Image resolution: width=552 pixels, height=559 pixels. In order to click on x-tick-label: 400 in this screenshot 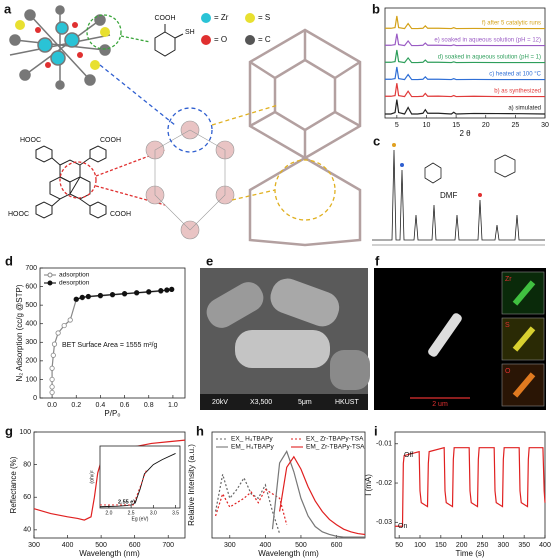, I will do `click(545, 545)`.